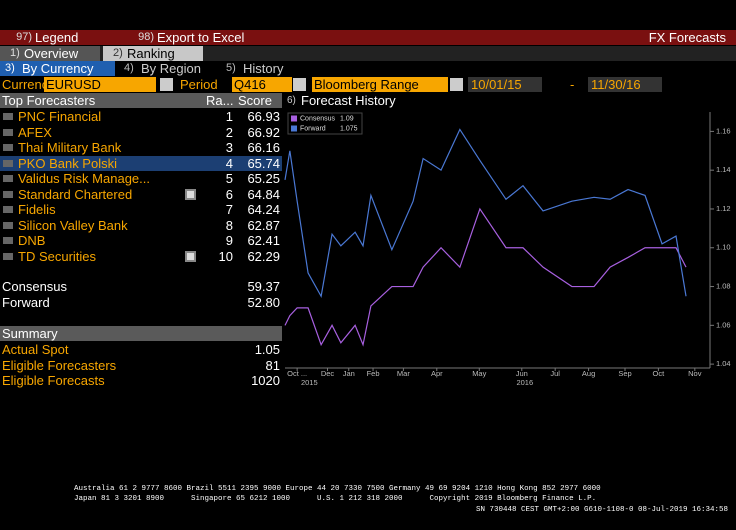 The height and width of the screenshot is (530, 736). What do you see at coordinates (60, 116) in the screenshot?
I see `forecaster-name: PNC Financial` at bounding box center [60, 116].